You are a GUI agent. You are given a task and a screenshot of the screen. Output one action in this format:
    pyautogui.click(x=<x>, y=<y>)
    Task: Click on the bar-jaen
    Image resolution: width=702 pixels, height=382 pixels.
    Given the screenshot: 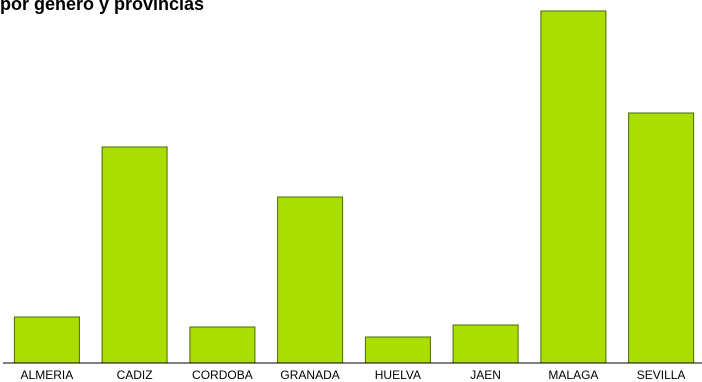 What is the action you would take?
    pyautogui.click(x=485, y=344)
    